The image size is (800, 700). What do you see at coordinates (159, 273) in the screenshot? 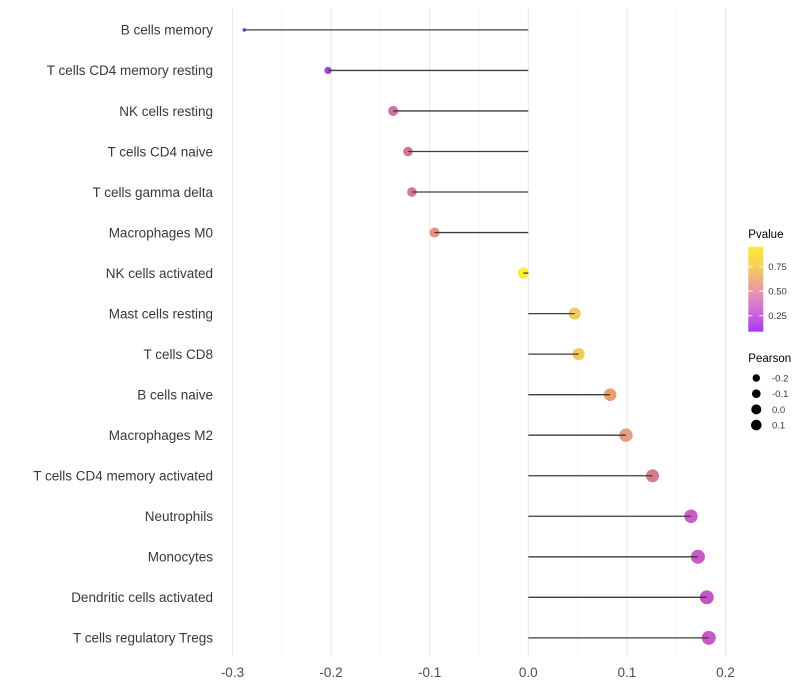
I see `category-label: NK cells activated` at bounding box center [159, 273].